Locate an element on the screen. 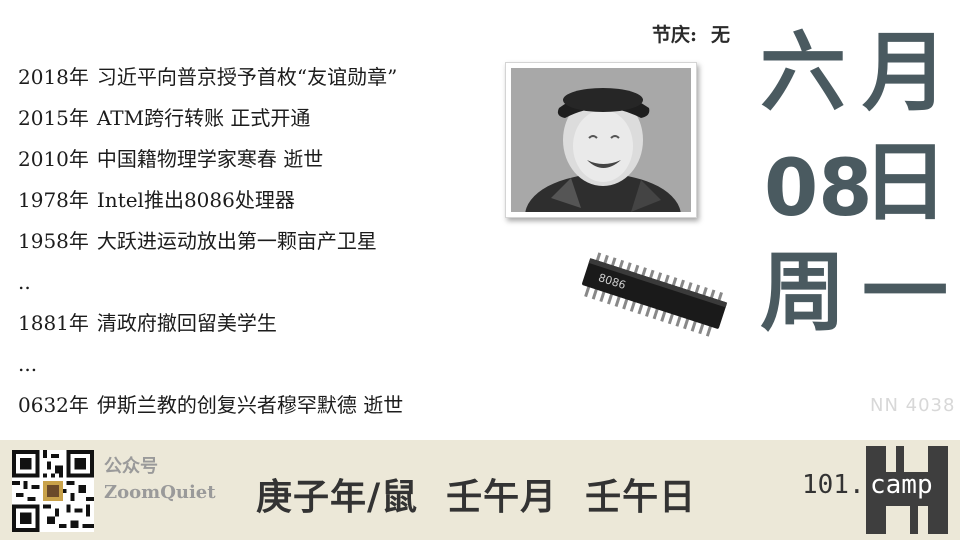  portrait-photo is located at coordinates (601, 140).